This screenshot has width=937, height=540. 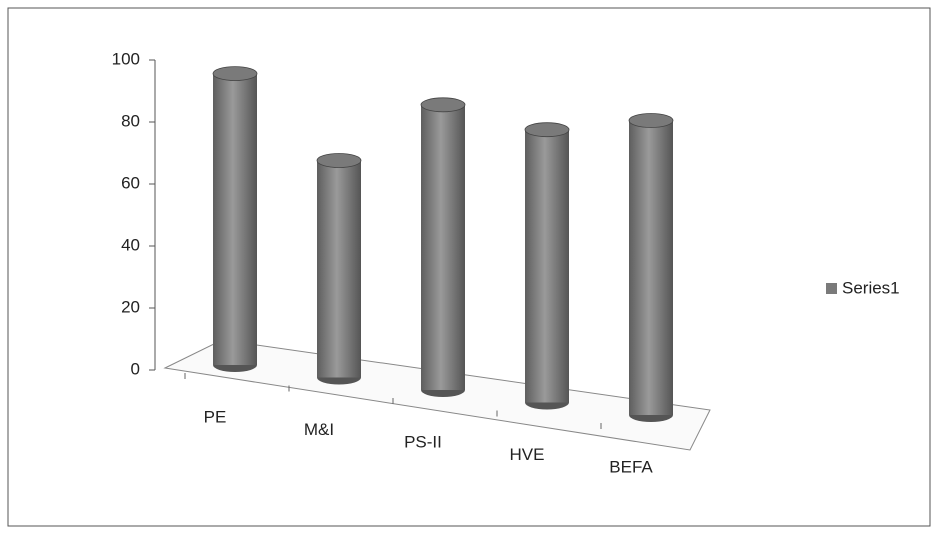 I want to click on y-tick-label: 20, so click(x=130, y=306).